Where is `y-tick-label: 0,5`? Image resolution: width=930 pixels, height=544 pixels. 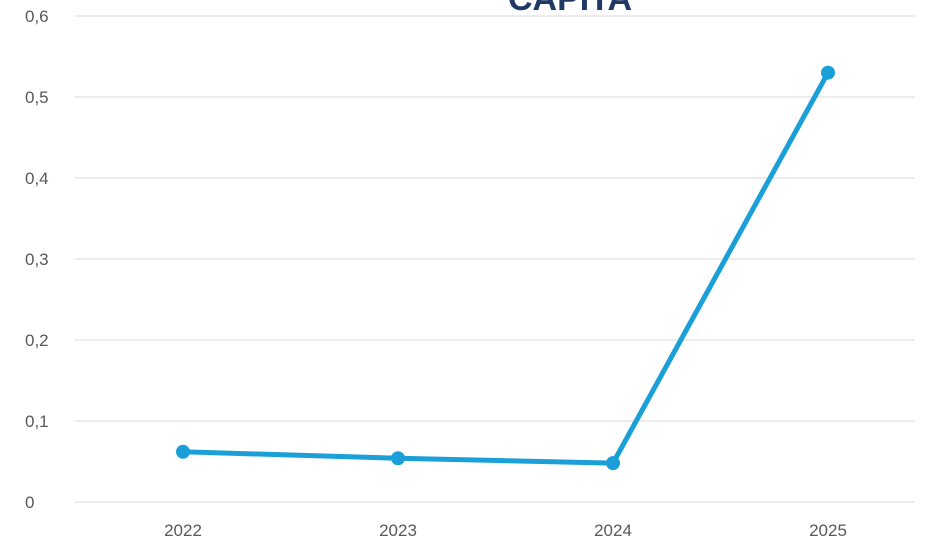 y-tick-label: 0,5 is located at coordinates (37, 97).